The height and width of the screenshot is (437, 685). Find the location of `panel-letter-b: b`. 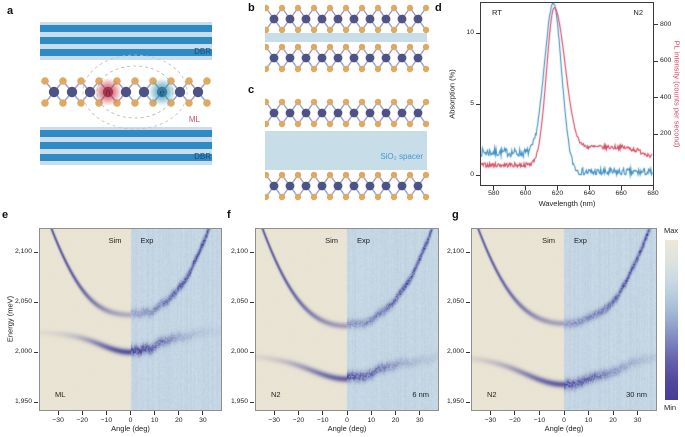

panel-letter-b: b is located at coordinates (251, 8).